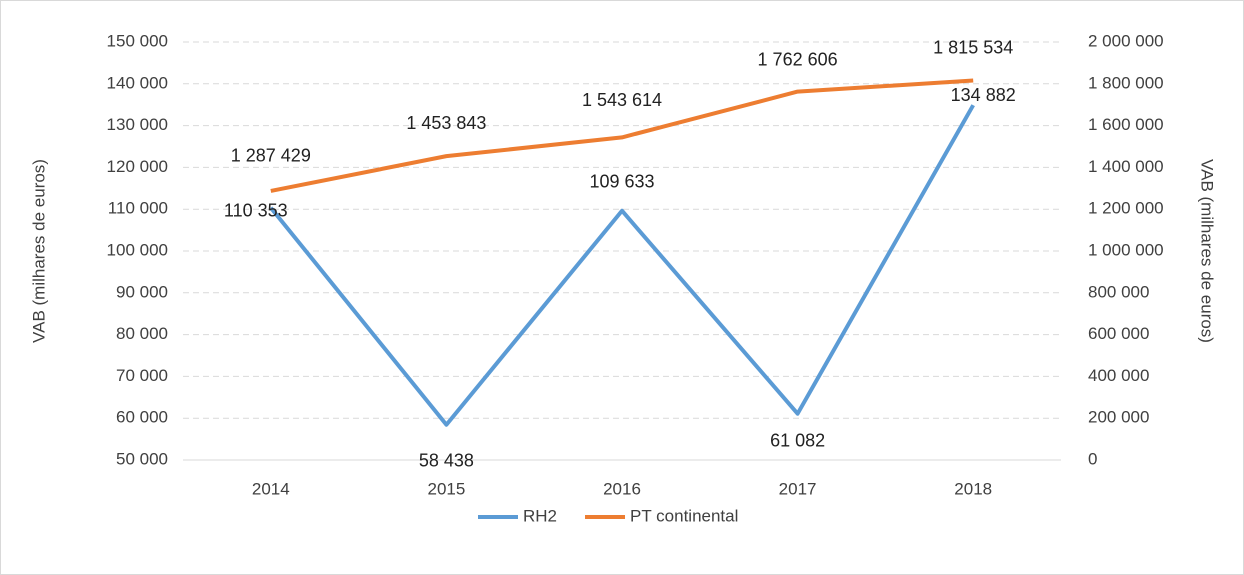  Describe the element at coordinates (137, 166) in the screenshot. I see `yticks-label: 120 000` at that location.